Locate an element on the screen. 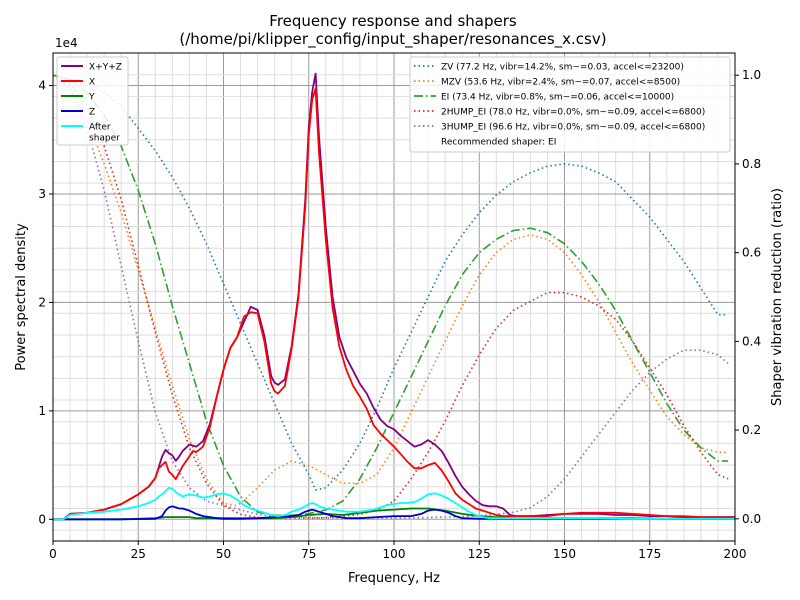 The height and width of the screenshot is (600, 800). recommended-shaper-label: Recommended shaper: EI is located at coordinates (498, 143).